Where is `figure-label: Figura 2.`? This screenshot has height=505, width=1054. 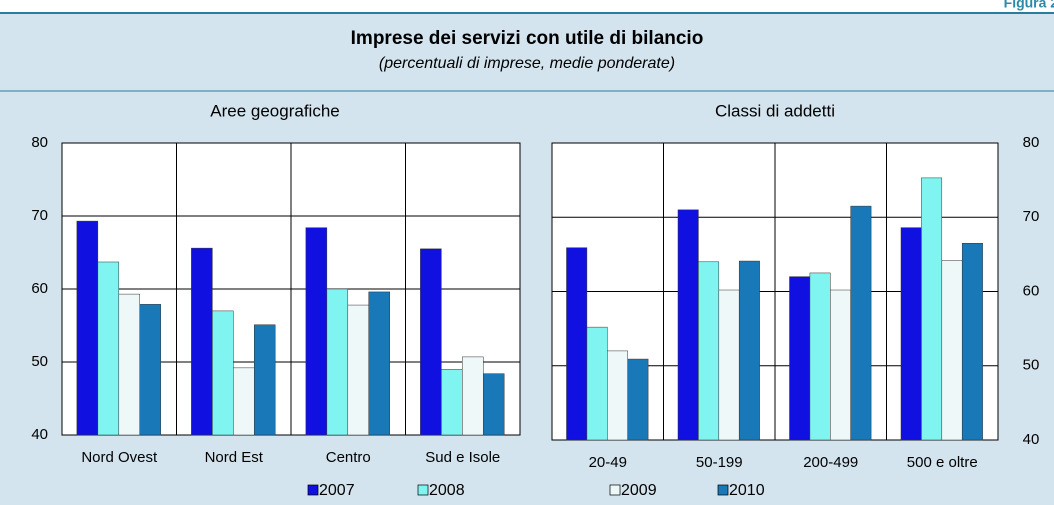
figure-label: Figura 2. is located at coordinates (1029, 5).